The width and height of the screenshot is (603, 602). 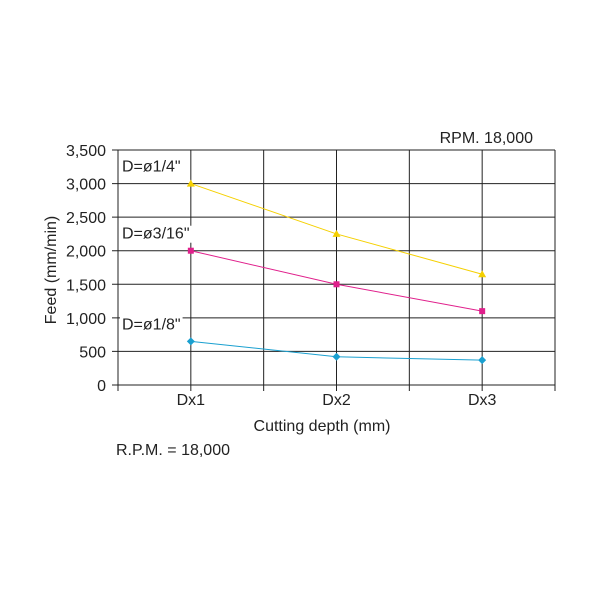 What do you see at coordinates (86, 252) in the screenshot?
I see `y-tick-label: 2,000` at bounding box center [86, 252].